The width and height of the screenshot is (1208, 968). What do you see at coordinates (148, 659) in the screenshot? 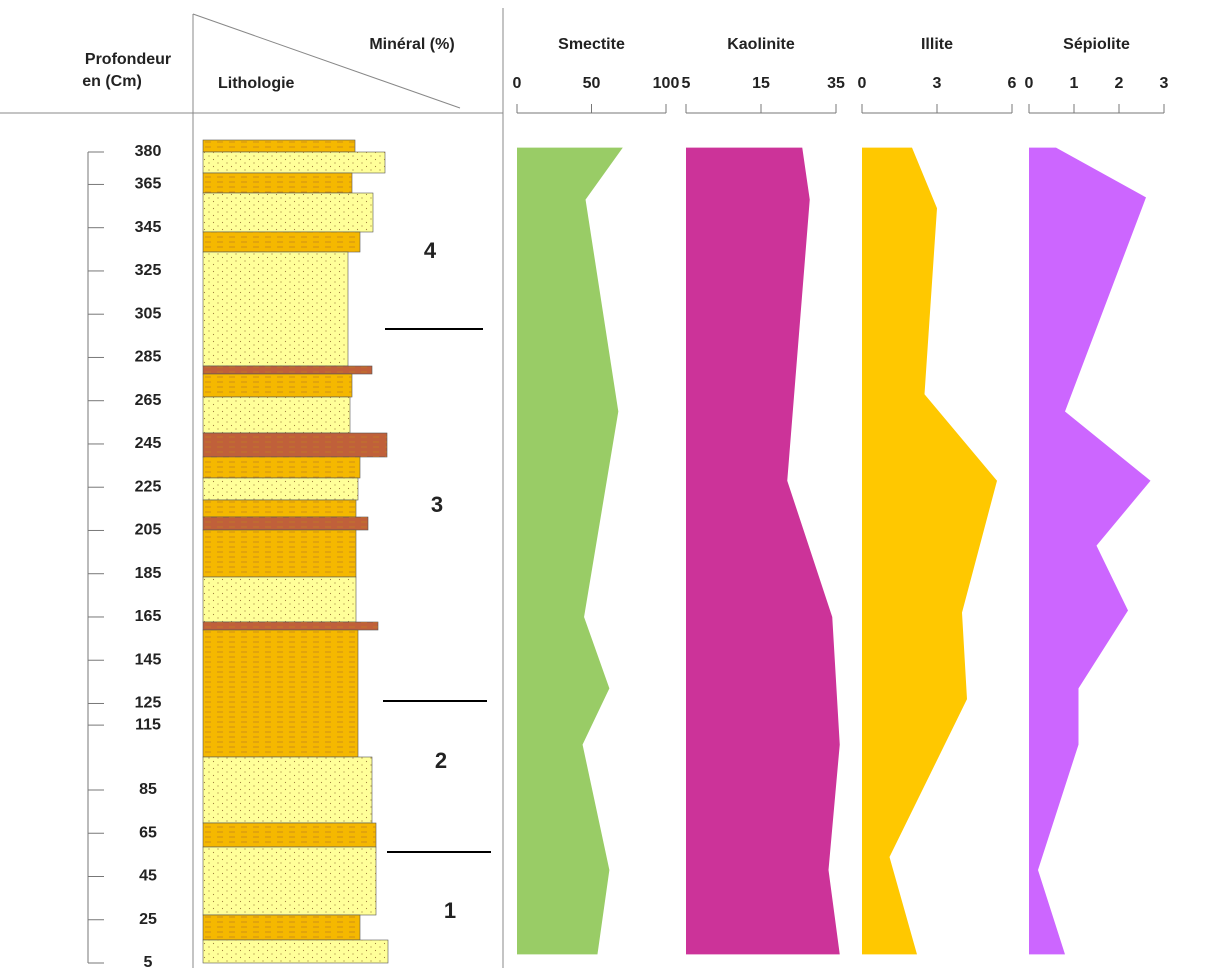
I see `depth-tick-label: 145` at bounding box center [148, 659].